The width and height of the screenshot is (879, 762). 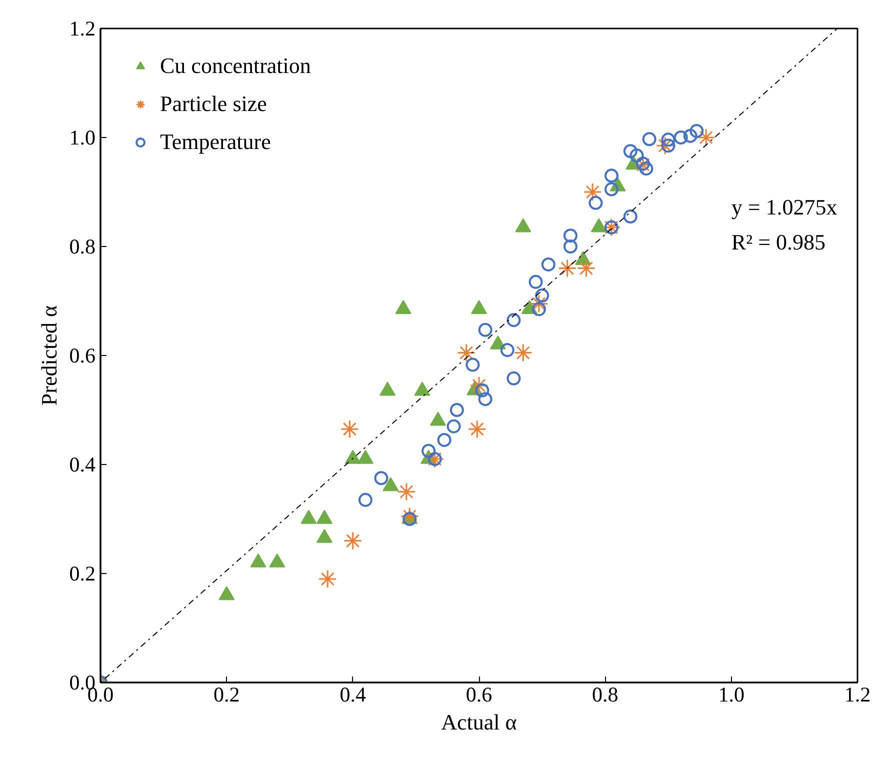 I want to click on x-tick-label: 1.0, so click(x=731, y=694).